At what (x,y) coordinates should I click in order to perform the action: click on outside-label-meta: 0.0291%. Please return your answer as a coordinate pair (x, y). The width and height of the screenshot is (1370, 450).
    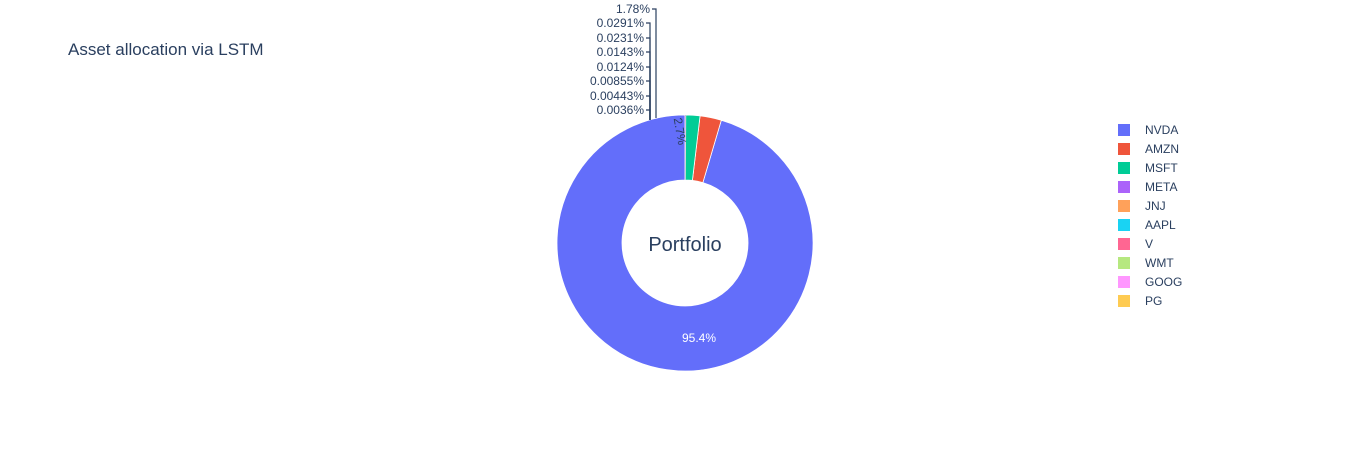
    Looking at the image, I should click on (621, 23).